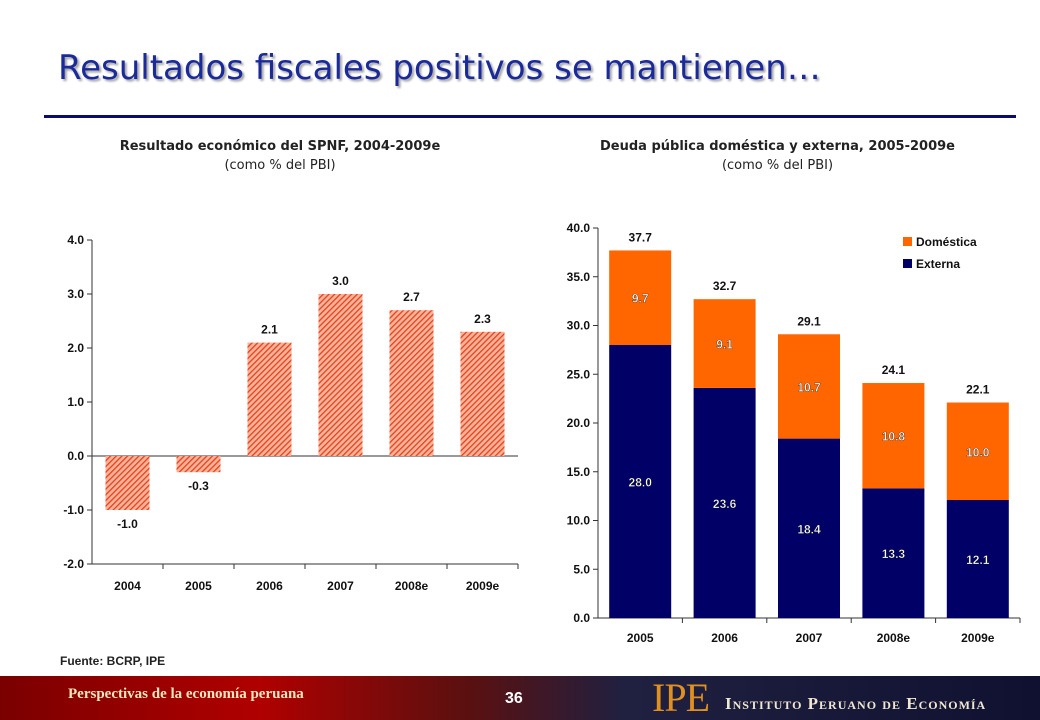  What do you see at coordinates (482, 393) in the screenshot?
I see `bar-2009e` at bounding box center [482, 393].